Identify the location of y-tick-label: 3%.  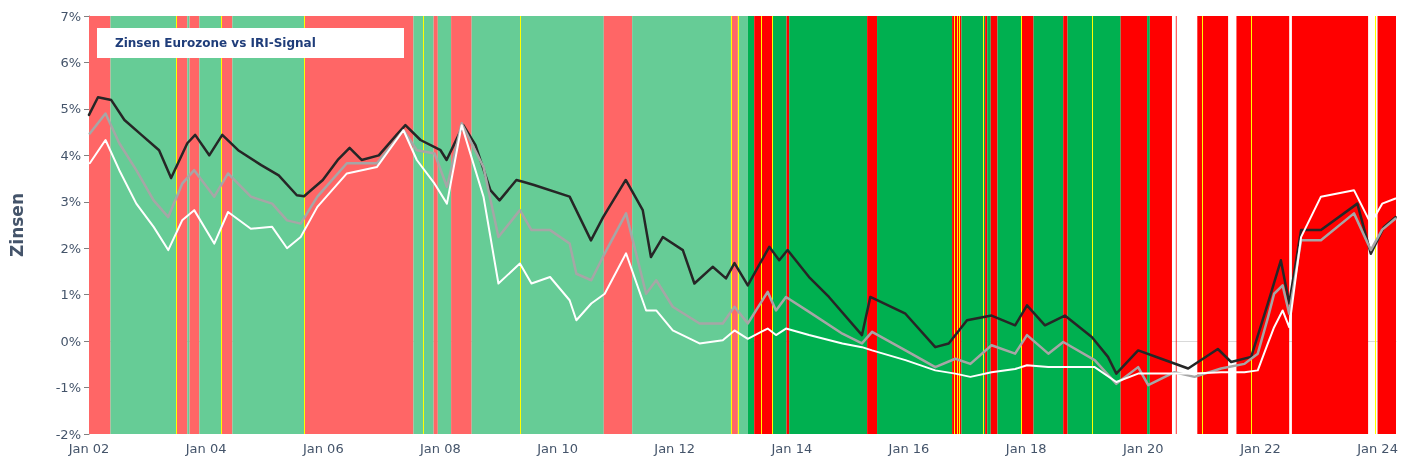
(70, 202).